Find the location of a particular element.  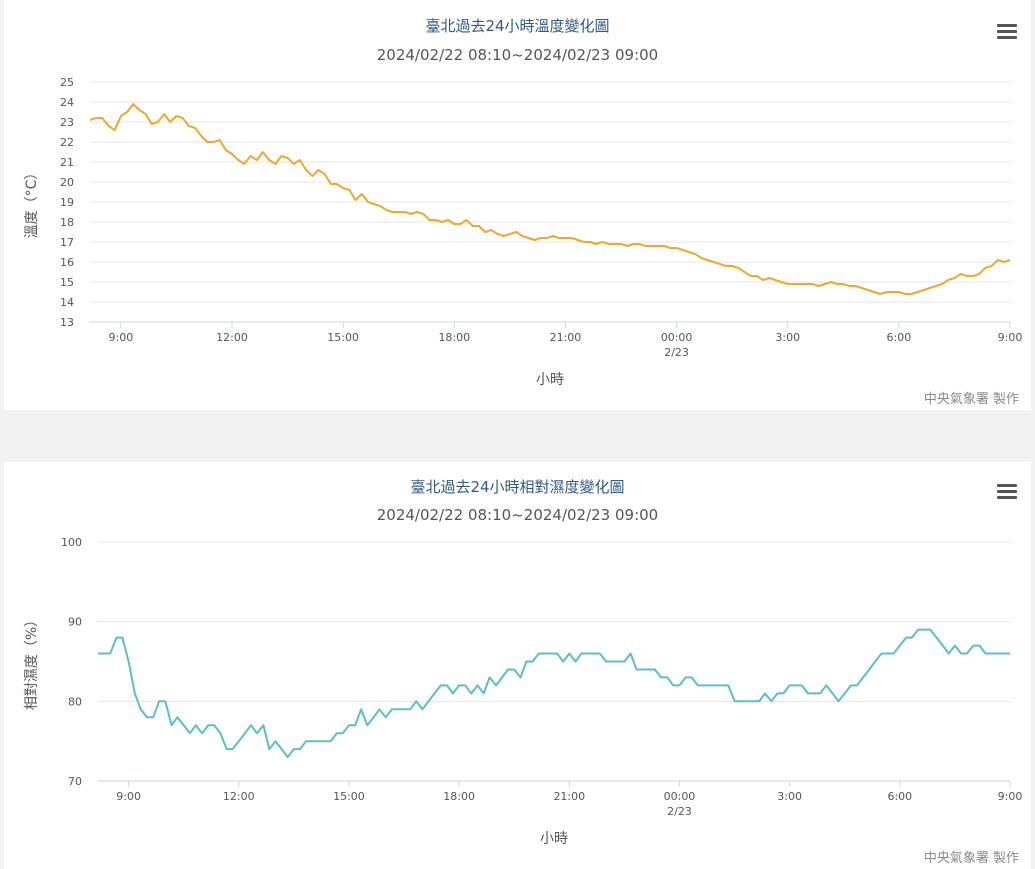

y-axis-label: 相對濕度（%） is located at coordinates (32, 661).